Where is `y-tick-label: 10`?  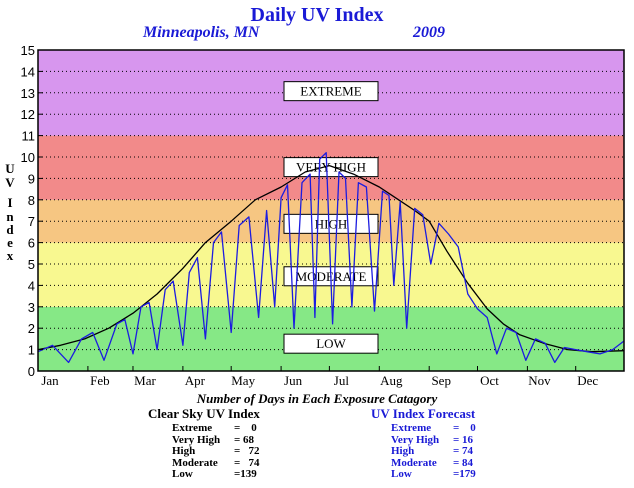
y-tick-label: 10 is located at coordinates (28, 157).